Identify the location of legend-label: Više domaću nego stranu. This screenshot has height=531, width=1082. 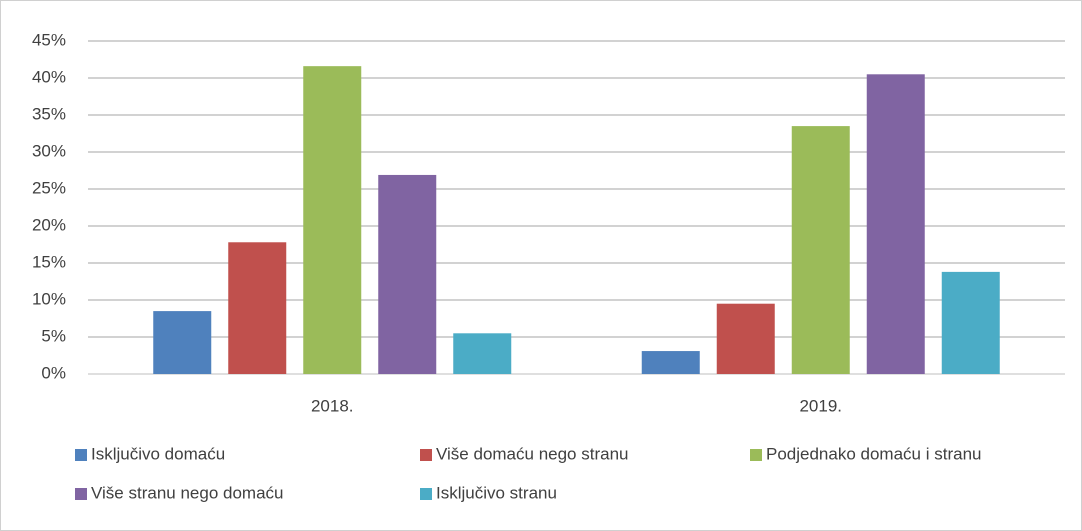
(532, 453).